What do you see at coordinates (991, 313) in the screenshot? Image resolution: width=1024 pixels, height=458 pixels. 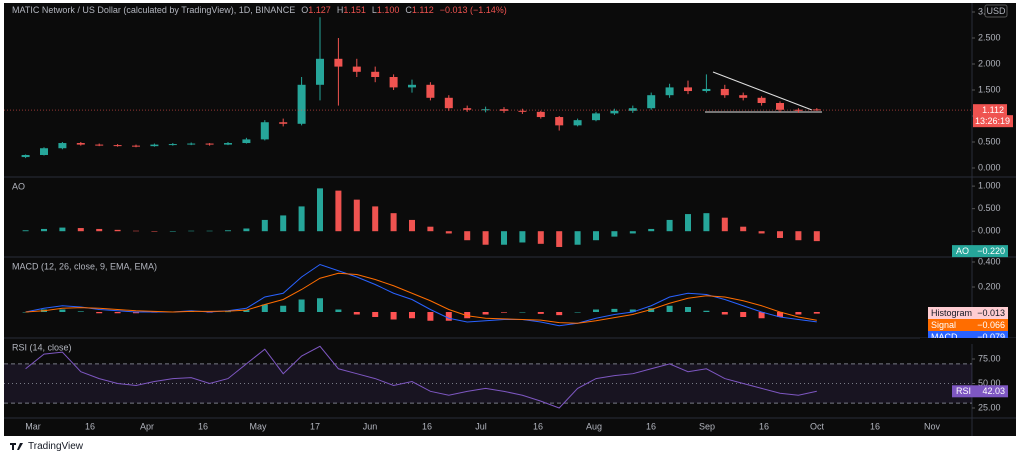 I see `macd-badge-value: −0.013` at bounding box center [991, 313].